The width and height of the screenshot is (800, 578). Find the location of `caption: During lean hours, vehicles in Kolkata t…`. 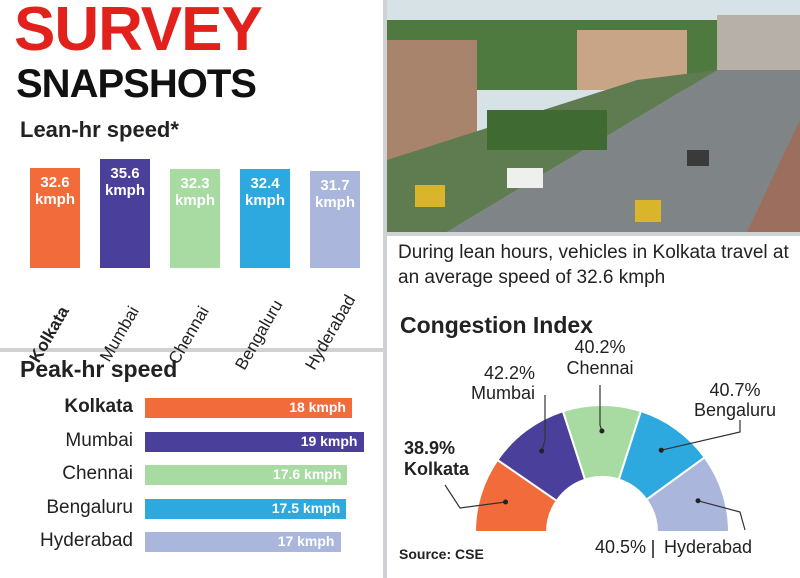

caption: During lean hours, vehicles in Kolkata t… is located at coordinates (593, 265).